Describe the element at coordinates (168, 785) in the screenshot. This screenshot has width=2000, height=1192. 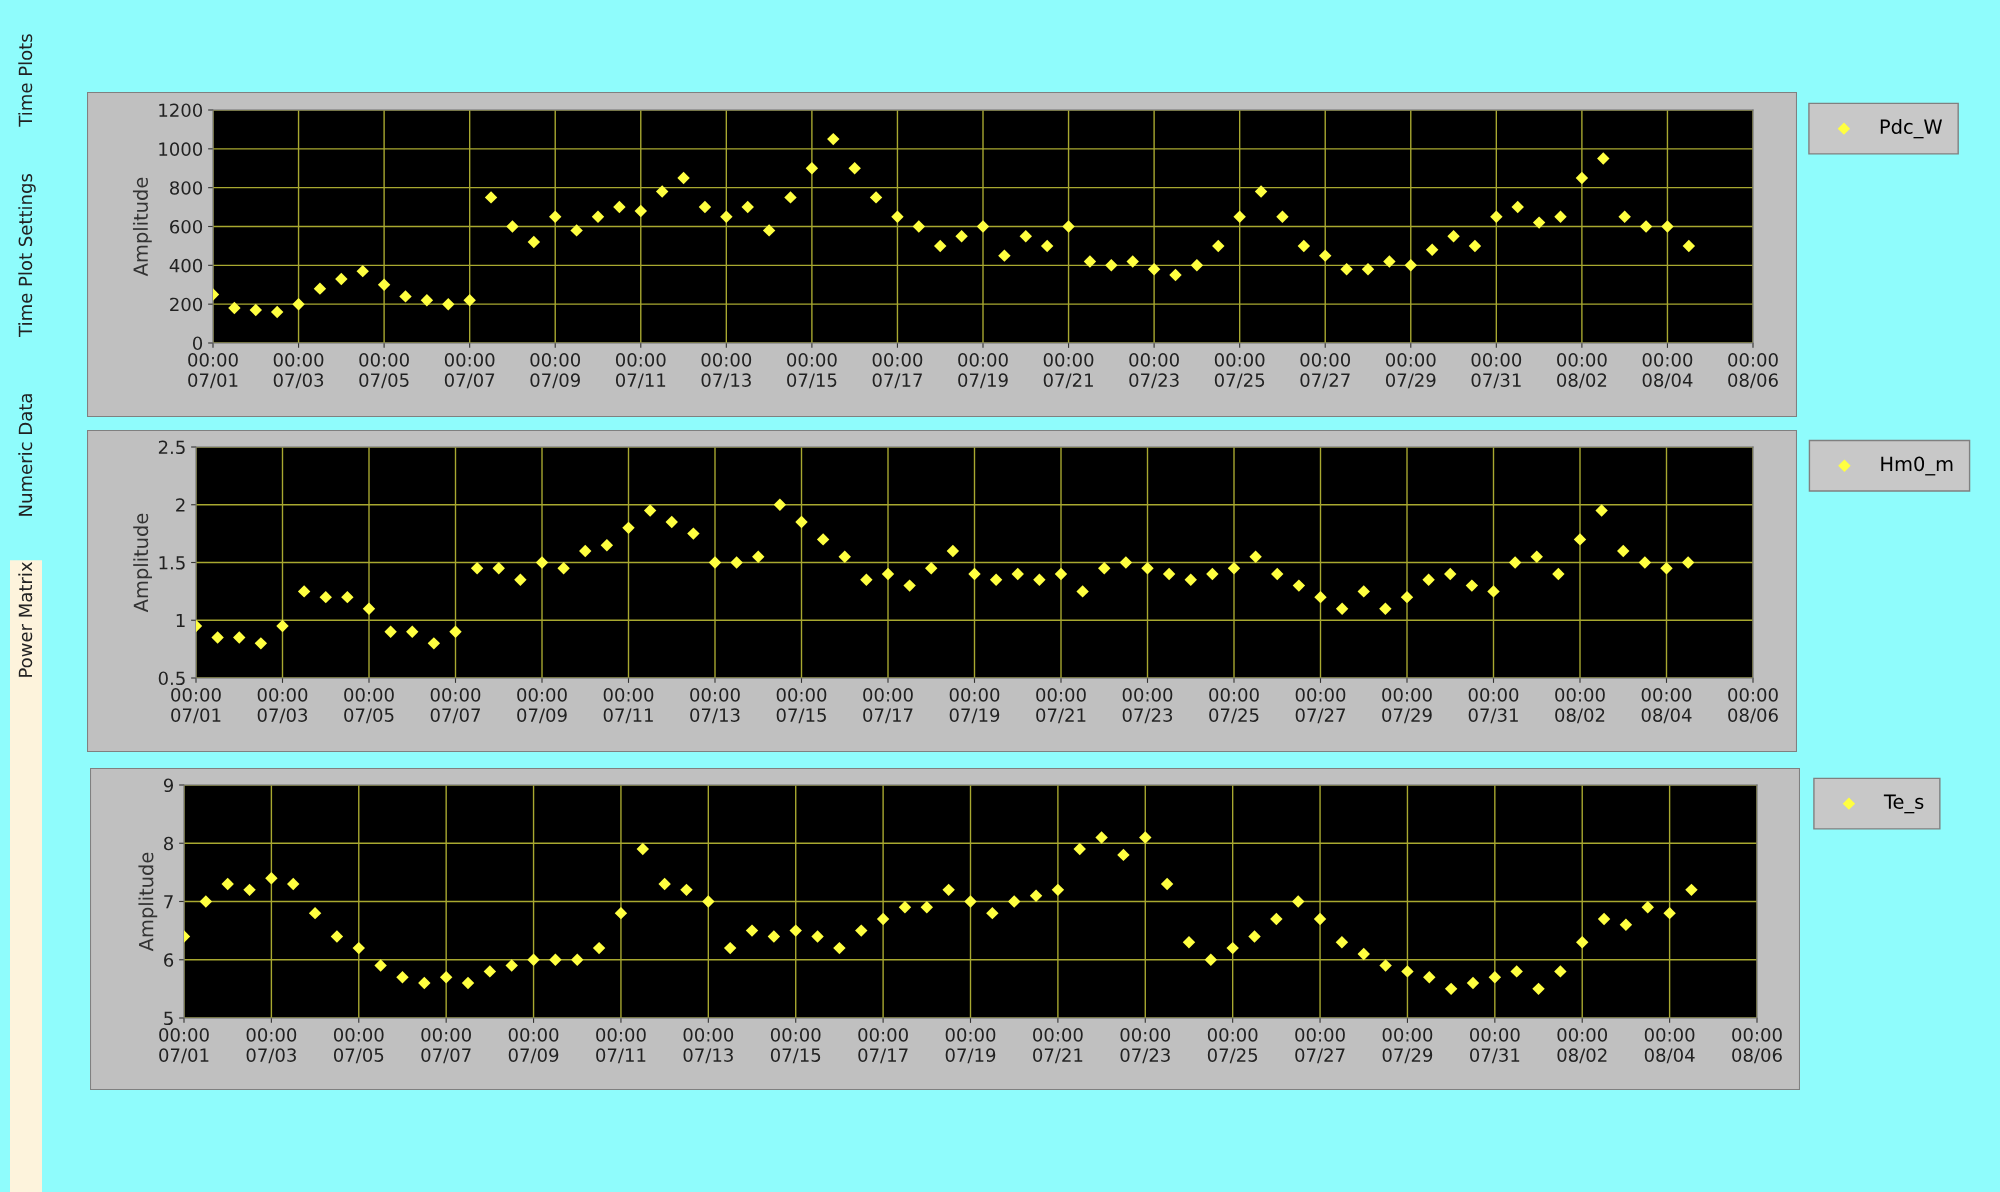
I see `y-tick-label: 9` at that location.